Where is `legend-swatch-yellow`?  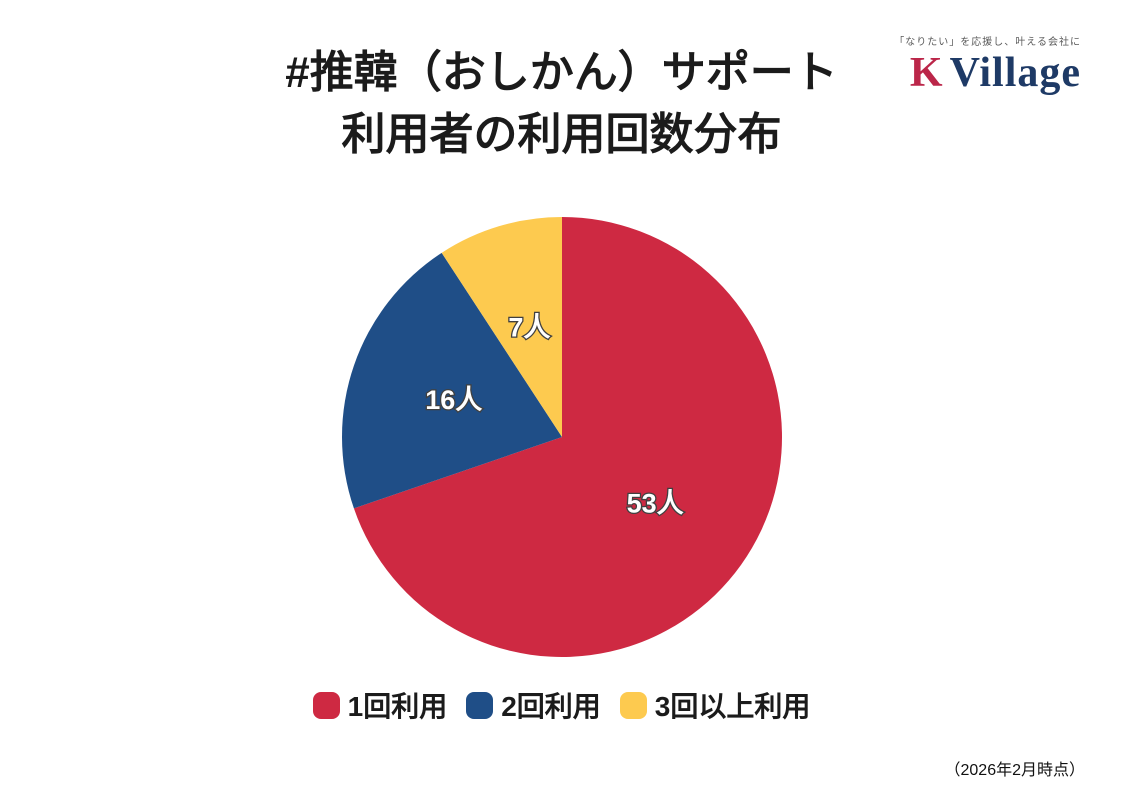
legend-swatch-yellow is located at coordinates (633, 705).